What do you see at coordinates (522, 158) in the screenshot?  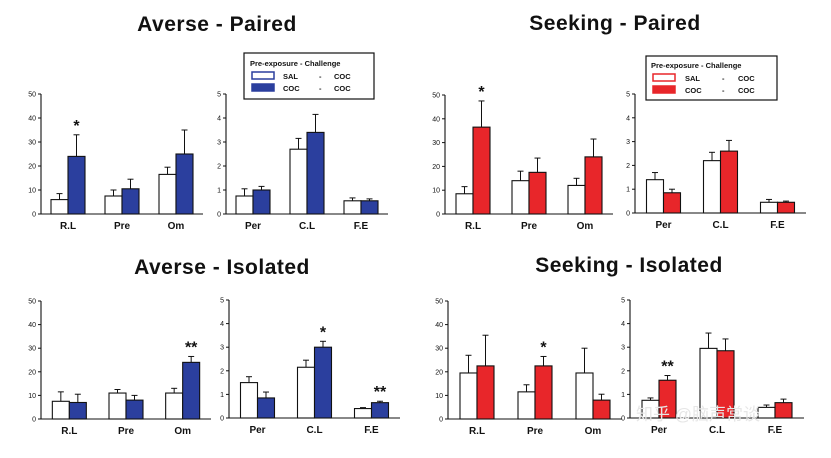 I see `chart-1-0: 0 10 20 30 40 50 R.L Pre Om *` at bounding box center [522, 158].